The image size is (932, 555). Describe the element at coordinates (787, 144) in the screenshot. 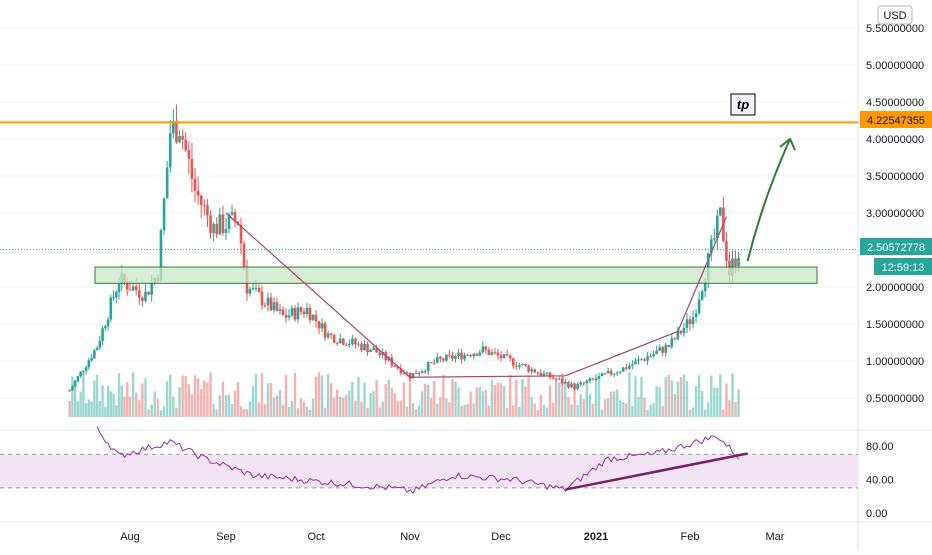

I see `target-arrow-head` at that location.